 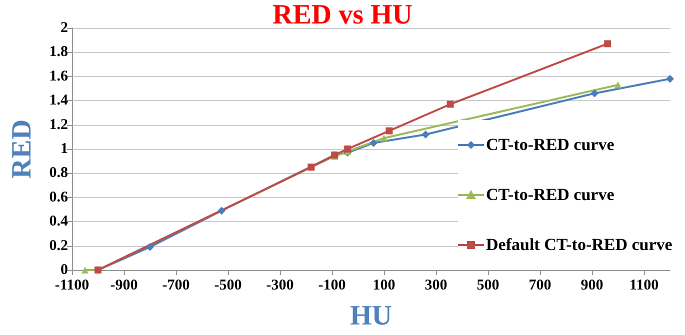 What do you see at coordinates (58, 222) in the screenshot?
I see `y-tick-label: 0.4` at bounding box center [58, 222].